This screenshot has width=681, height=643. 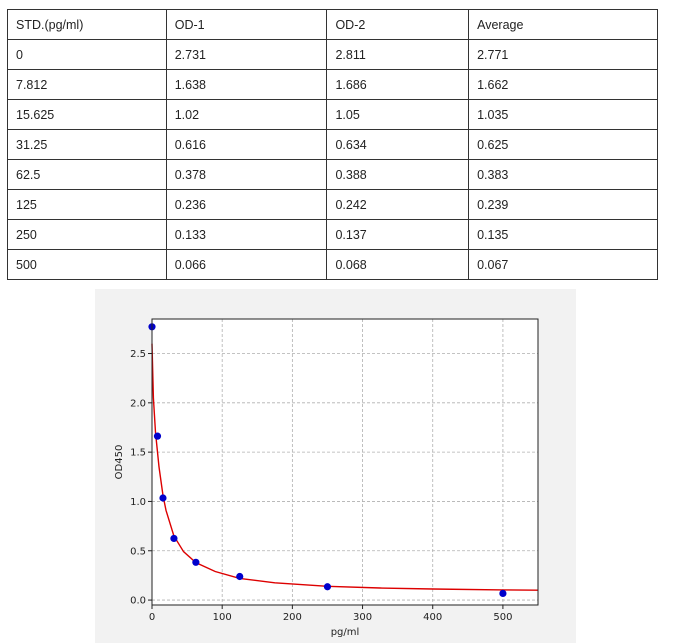 What do you see at coordinates (563, 204) in the screenshot?
I see `cell-average: 0.239` at bounding box center [563, 204].